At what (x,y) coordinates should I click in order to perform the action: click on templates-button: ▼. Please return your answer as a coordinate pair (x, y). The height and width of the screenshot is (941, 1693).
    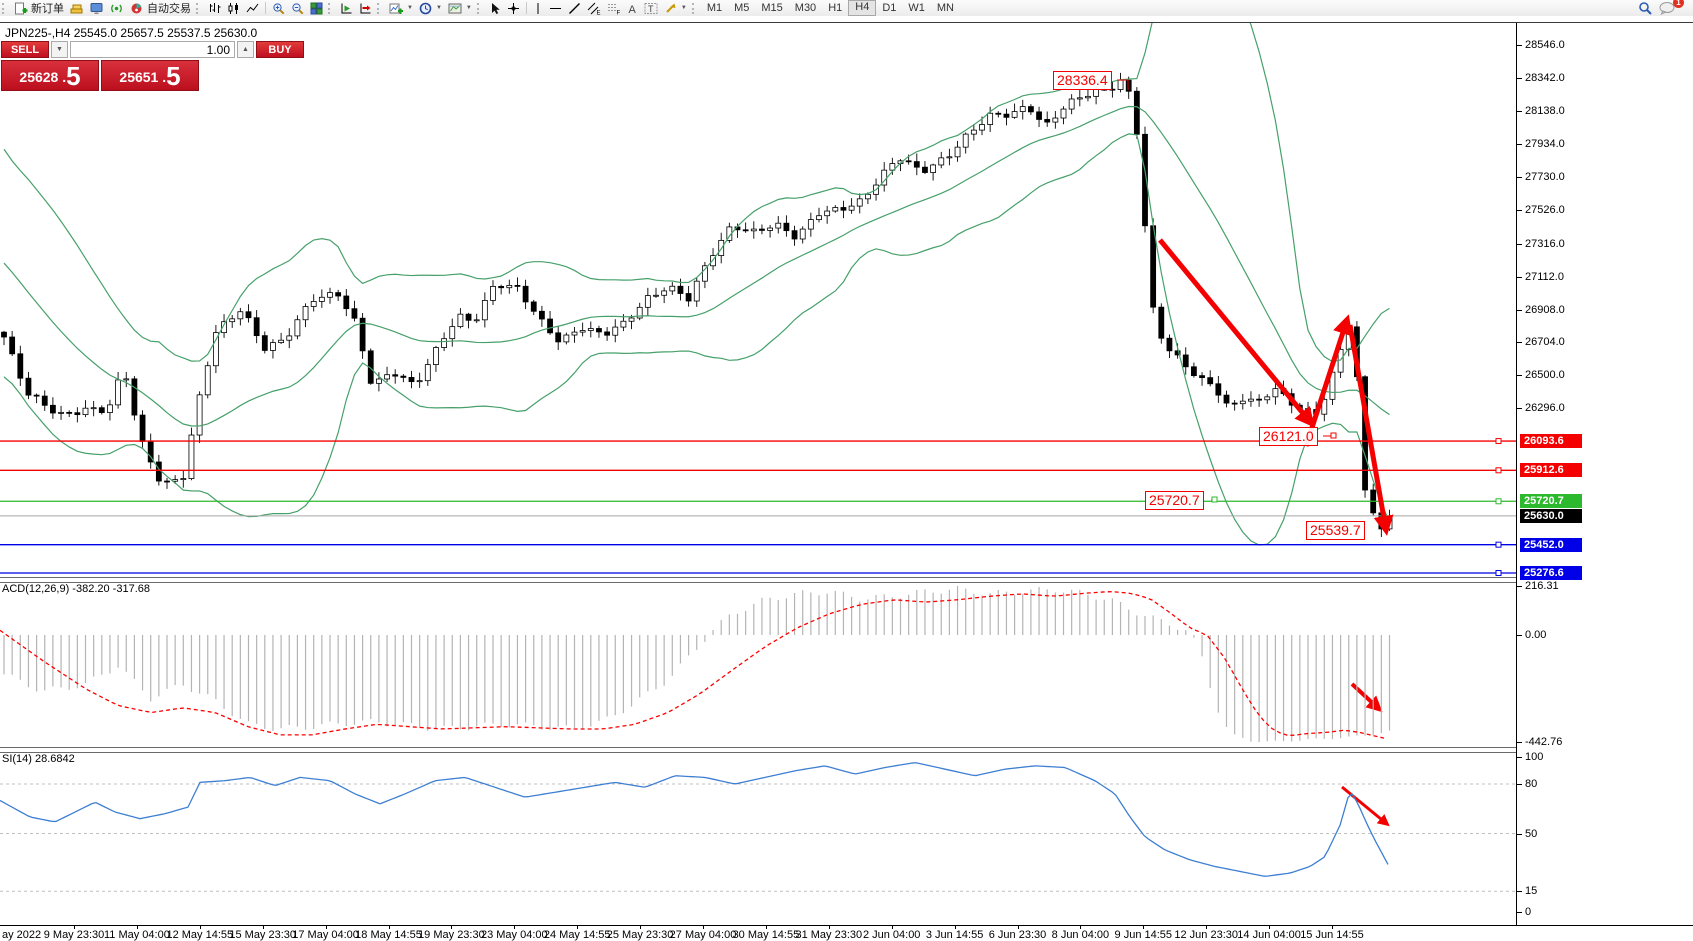
    Looking at the image, I should click on (460, 8).